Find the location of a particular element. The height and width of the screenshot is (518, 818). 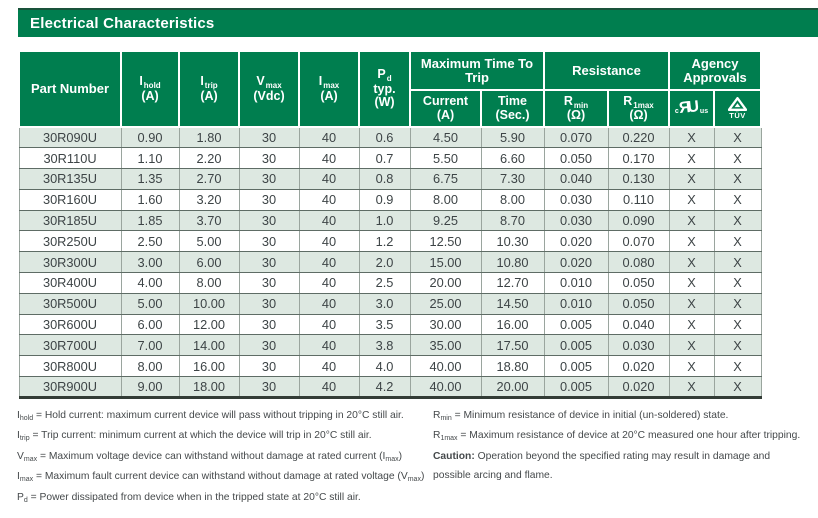

col-header-i-trip: Itrip (A) is located at coordinates (209, 89).